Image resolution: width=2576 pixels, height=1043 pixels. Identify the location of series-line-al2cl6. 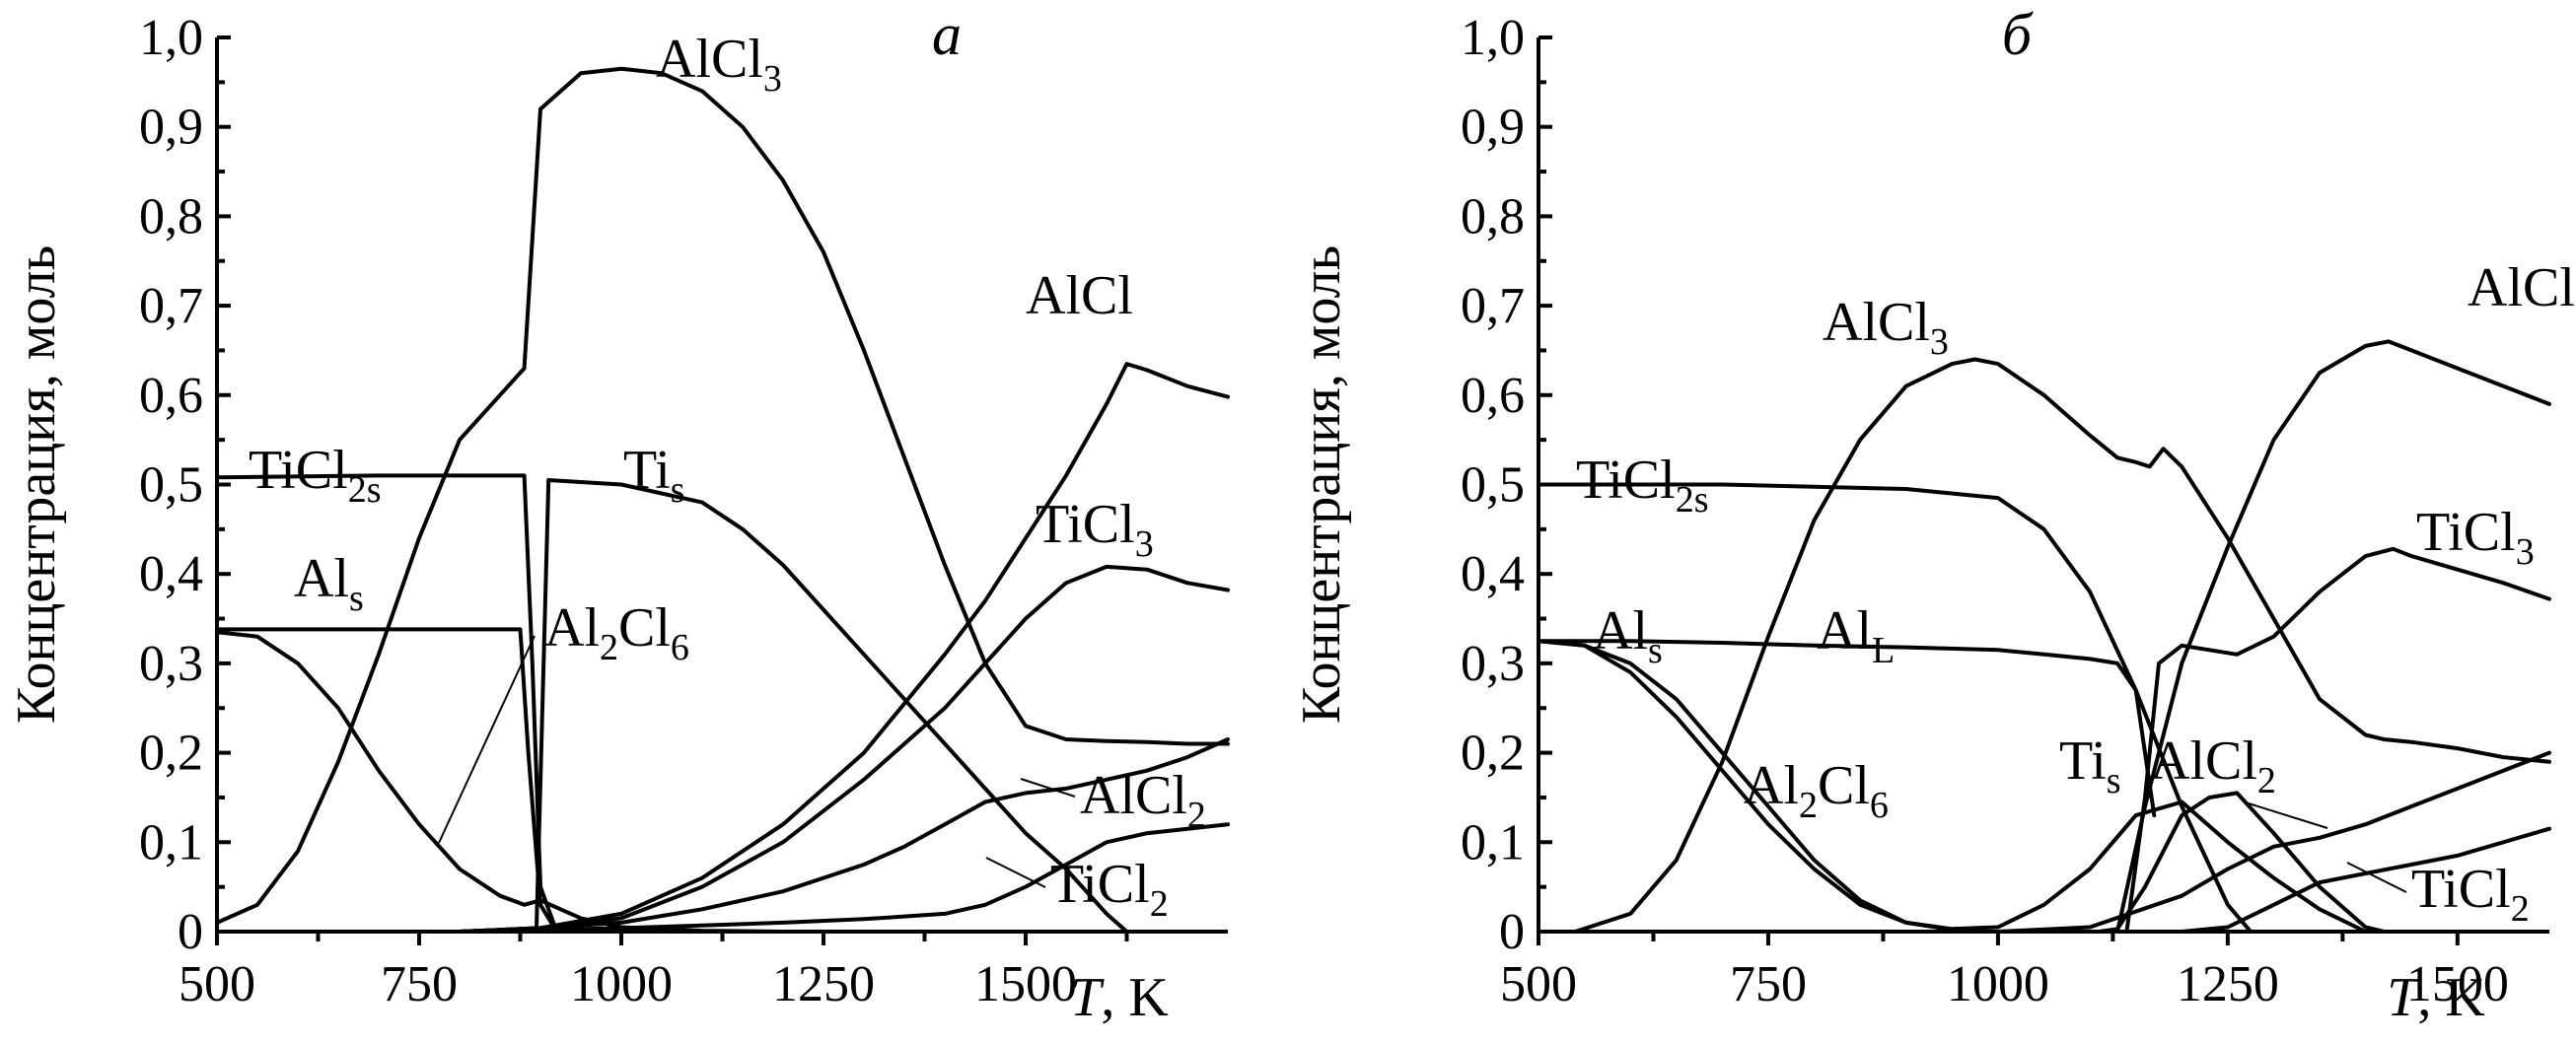
(500, 782).